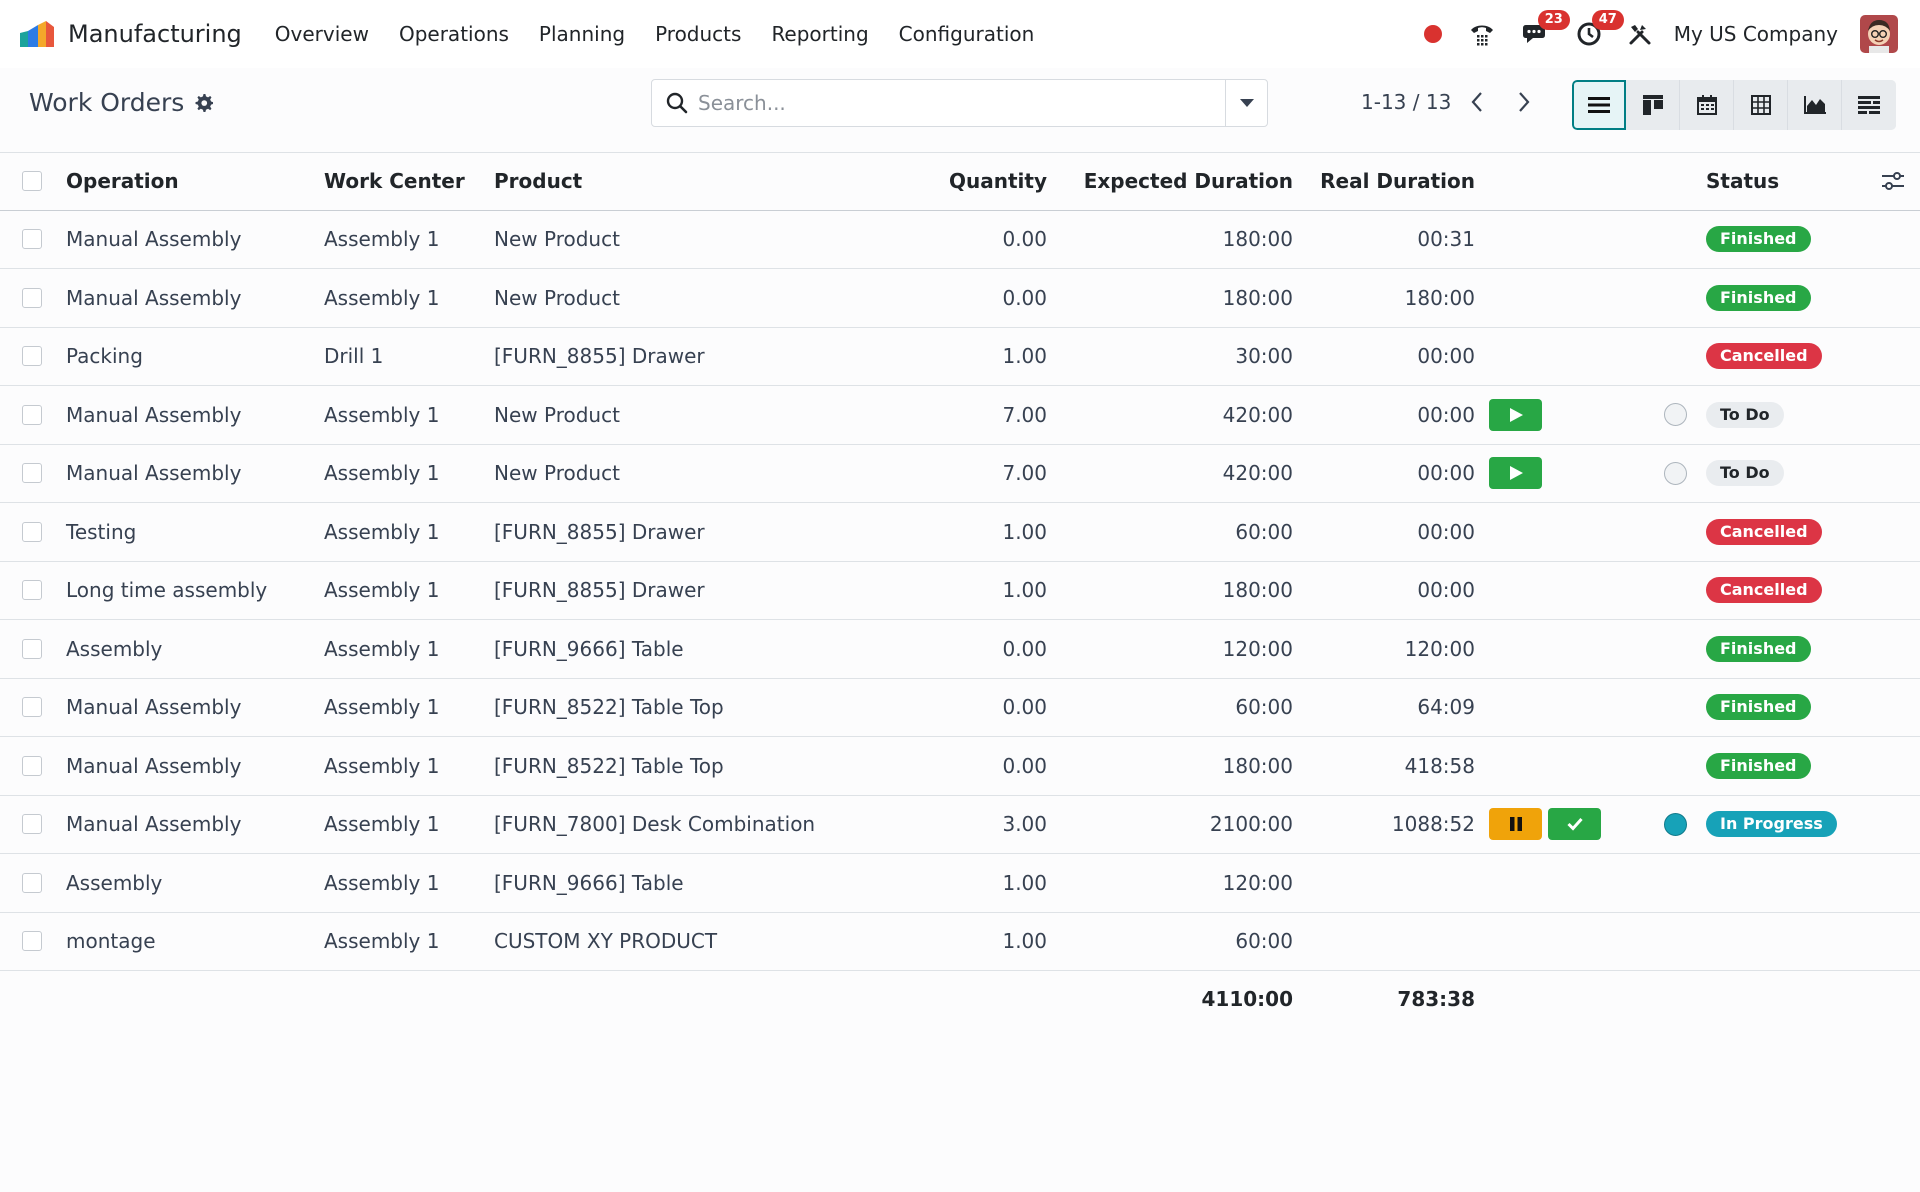 This screenshot has height=1192, width=1920. Describe the element at coordinates (1546, 28) in the screenshot. I see `messages-icon: 23` at that location.